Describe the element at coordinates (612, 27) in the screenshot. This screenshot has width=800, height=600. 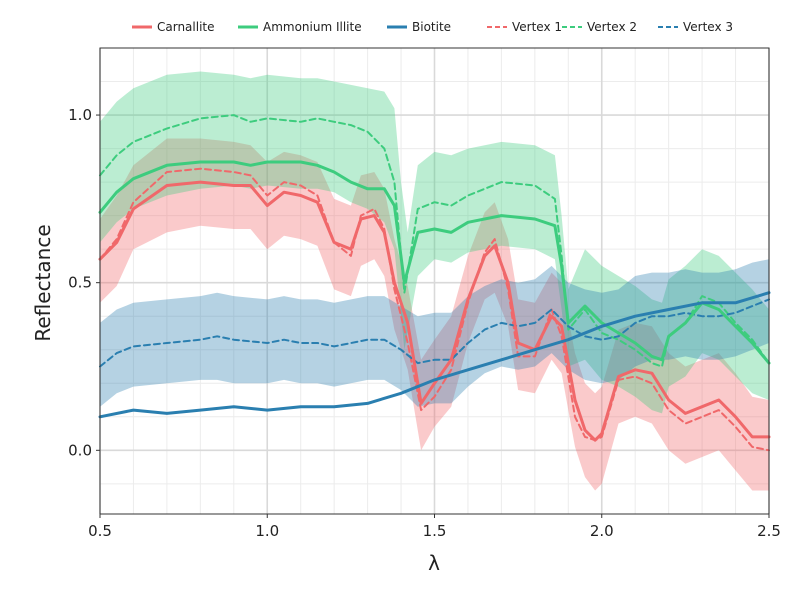
I see `legend-label: Vertex 2` at that location.